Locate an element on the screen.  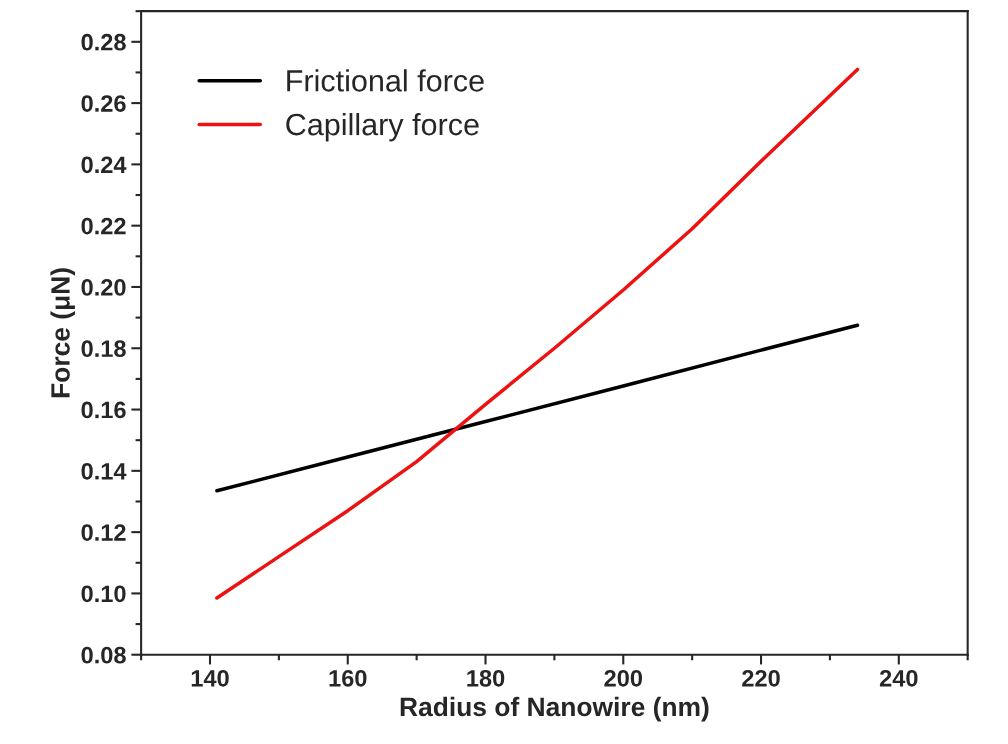
y-tick-label: 0.10 is located at coordinates (103, 594).